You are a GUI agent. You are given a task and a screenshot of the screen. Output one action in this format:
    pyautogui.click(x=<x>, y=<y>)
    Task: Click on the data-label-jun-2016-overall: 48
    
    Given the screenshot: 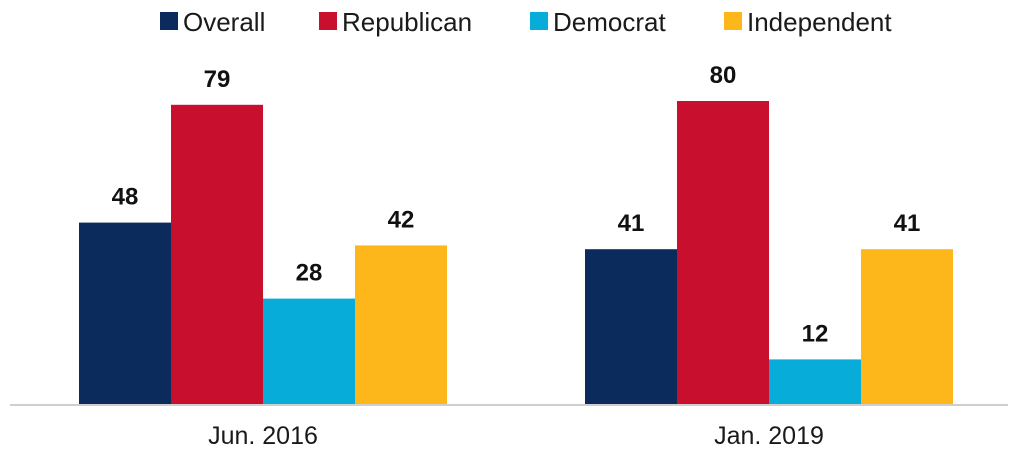 What is the action you would take?
    pyautogui.click(x=125, y=197)
    